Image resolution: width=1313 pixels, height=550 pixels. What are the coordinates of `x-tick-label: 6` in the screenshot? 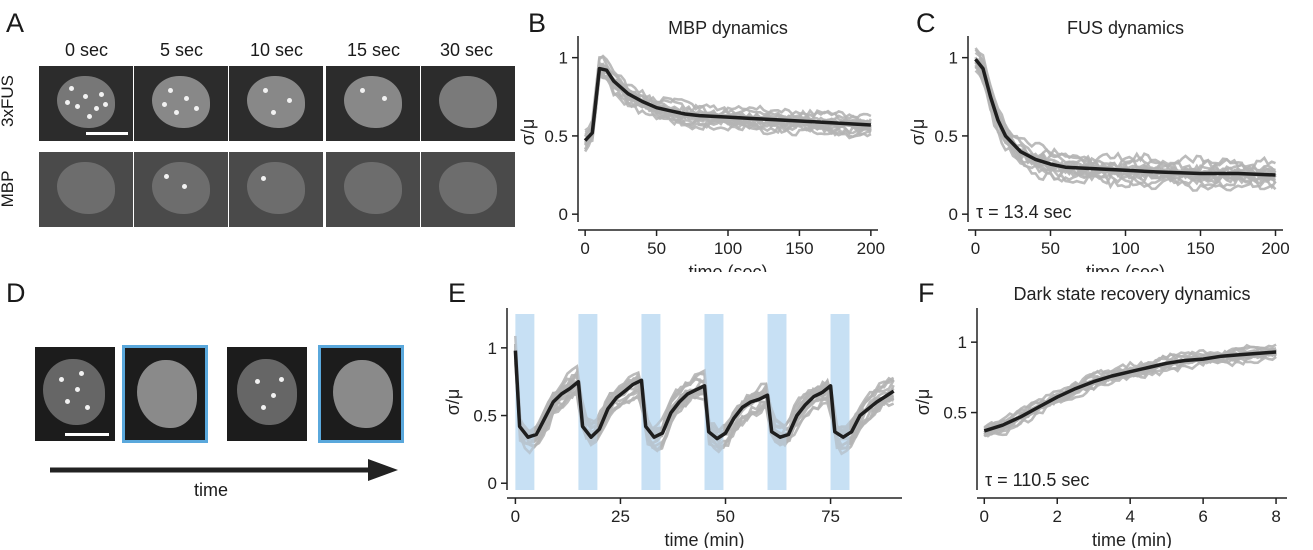 It's located at (1202, 516).